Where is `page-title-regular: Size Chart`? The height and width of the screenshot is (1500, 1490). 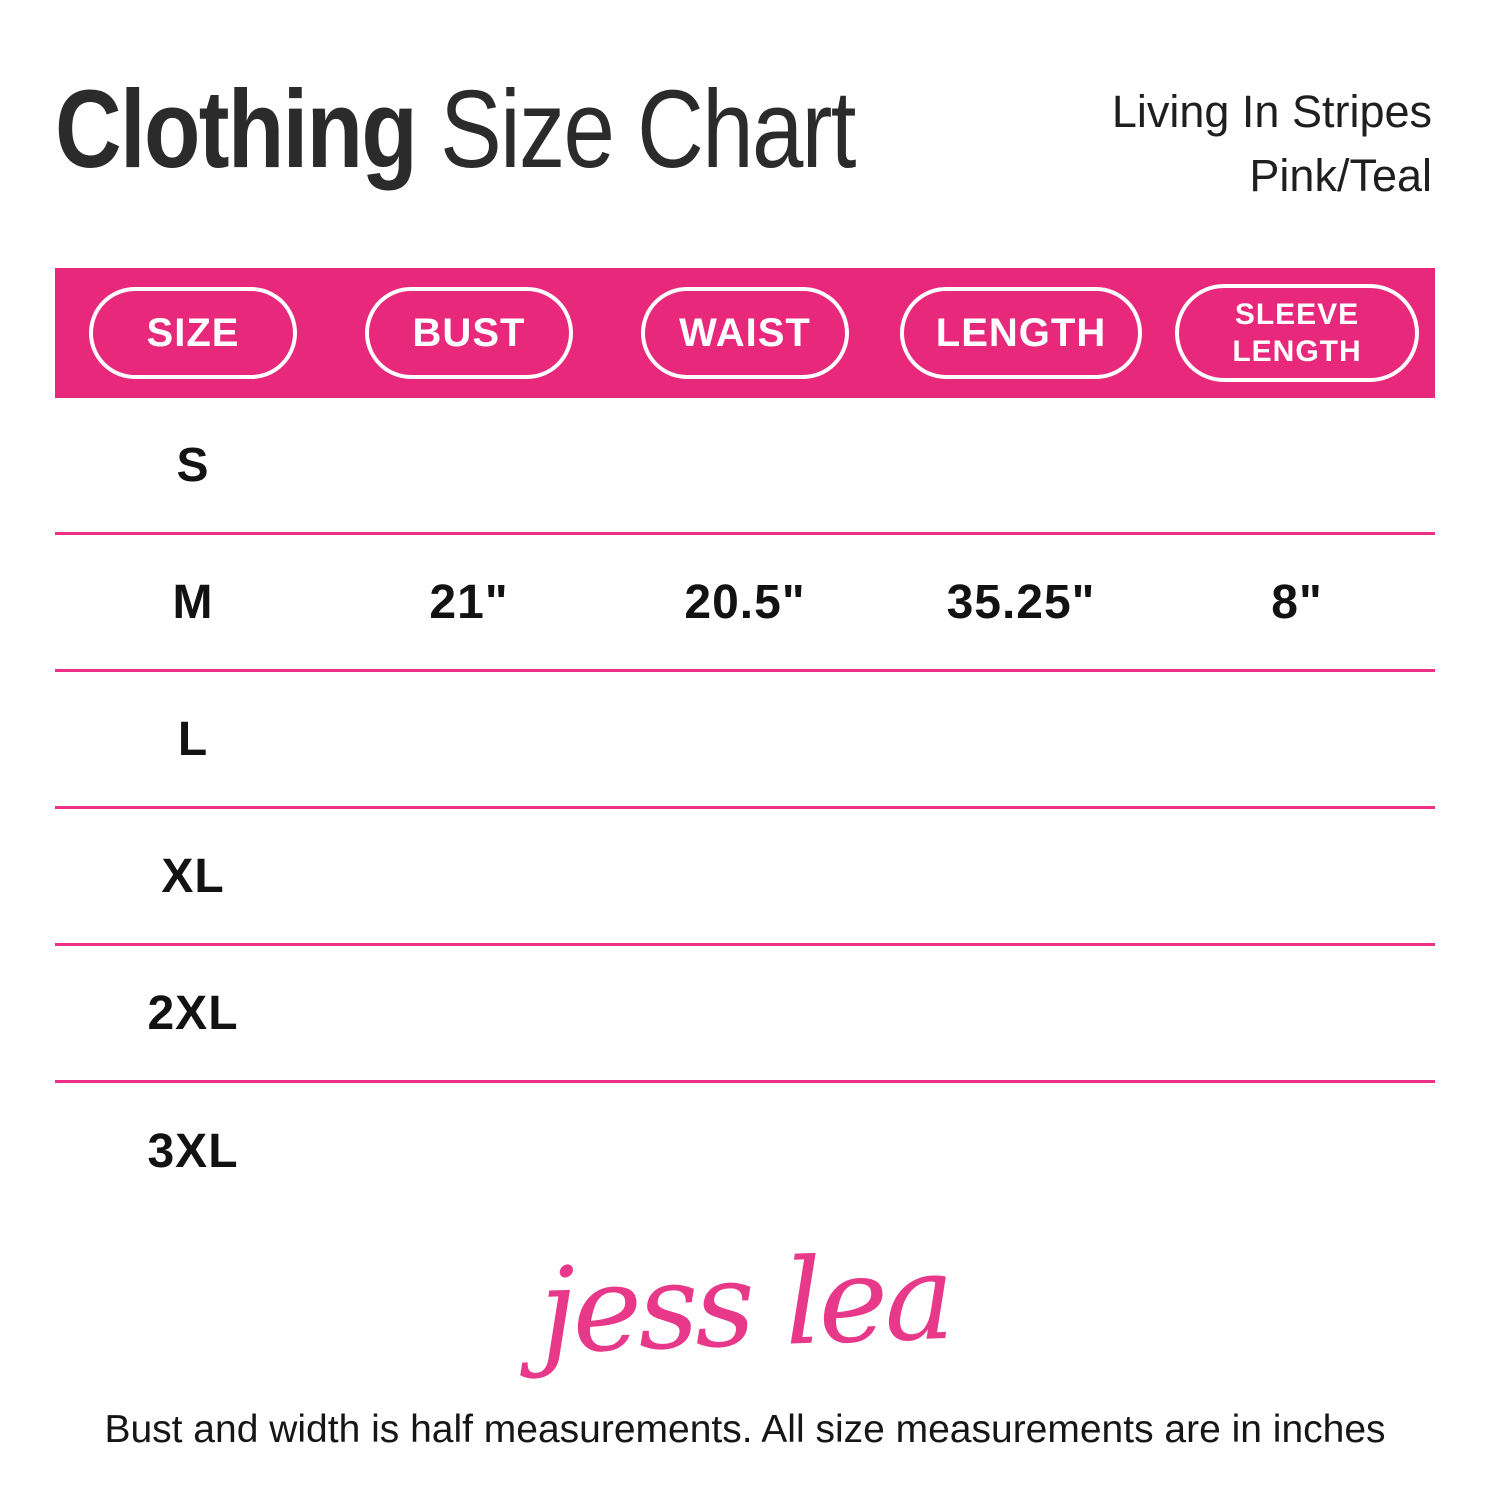
page-title-regular: Size Chart is located at coordinates (636, 129).